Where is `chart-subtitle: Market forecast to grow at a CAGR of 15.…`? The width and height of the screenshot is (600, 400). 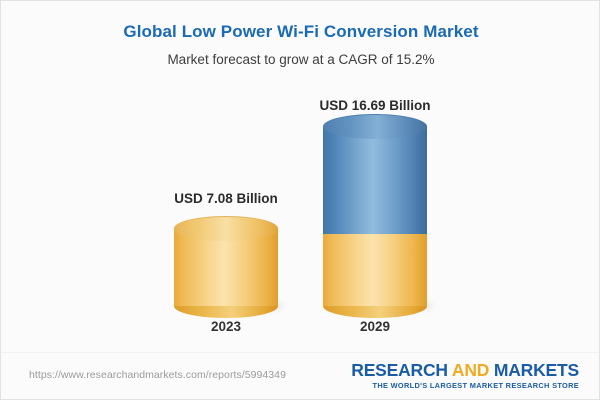 chart-subtitle: Market forecast to grow at a CAGR of 15.… is located at coordinates (301, 59).